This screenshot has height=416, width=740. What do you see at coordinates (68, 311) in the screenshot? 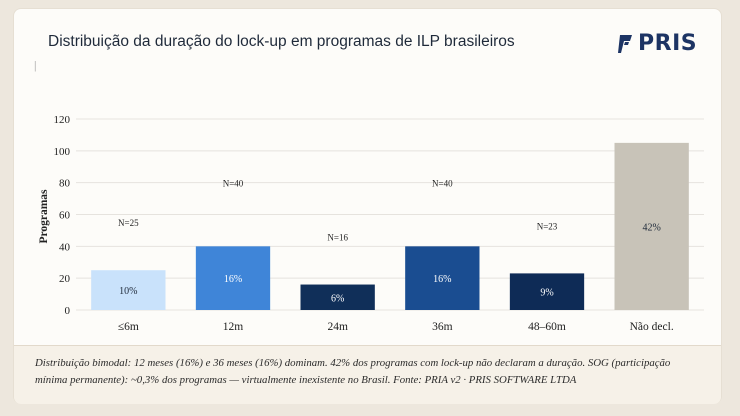
I see `y-tick-label: 0` at bounding box center [68, 311].